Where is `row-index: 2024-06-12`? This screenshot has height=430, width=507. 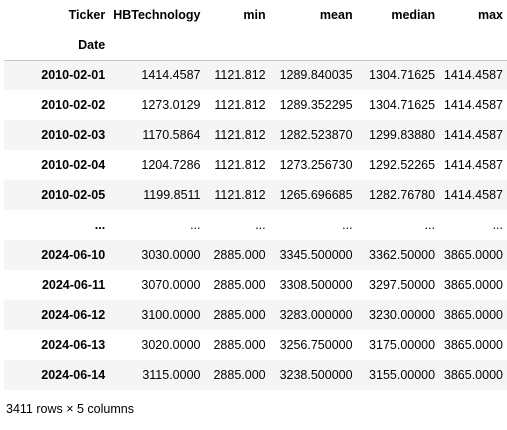 row-index: 2024-06-12 is located at coordinates (73, 315).